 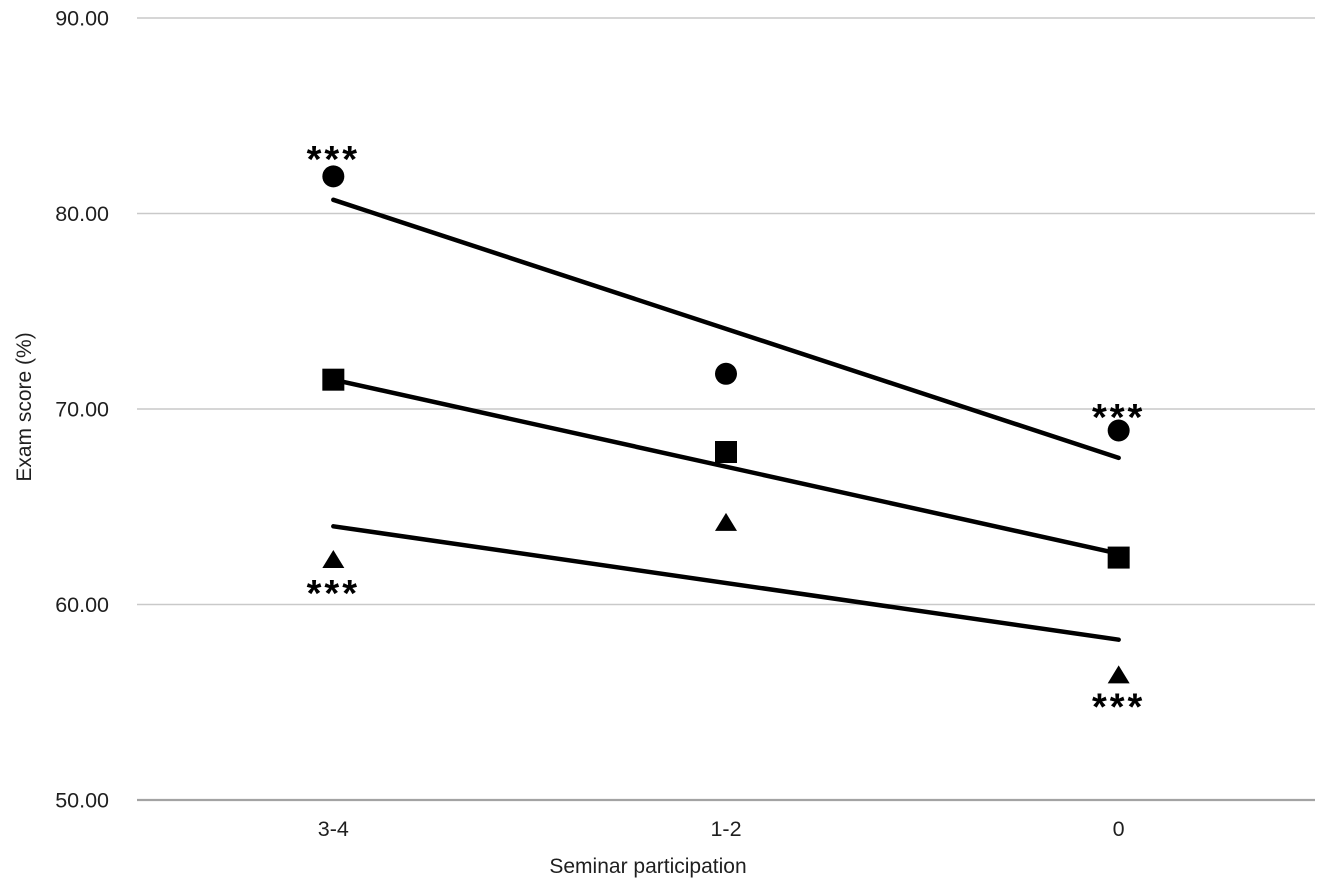 What do you see at coordinates (1119, 829) in the screenshot?
I see `x-tick-label: 0` at bounding box center [1119, 829].